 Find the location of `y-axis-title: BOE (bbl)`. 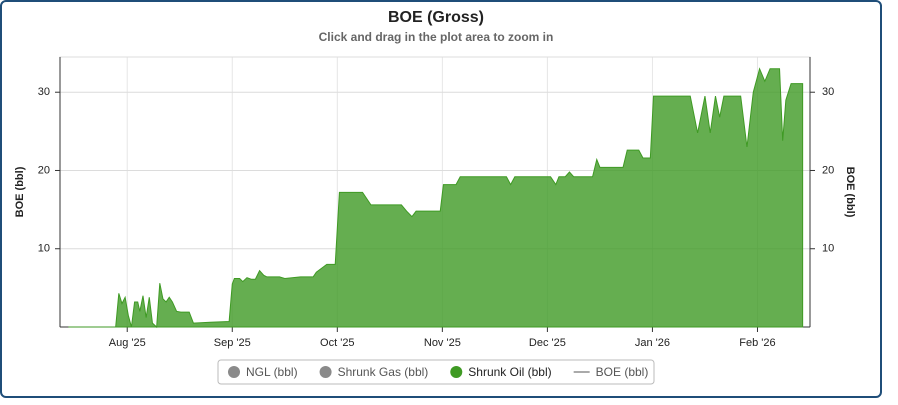

y-axis-title: BOE (bbl) is located at coordinates (20, 191).